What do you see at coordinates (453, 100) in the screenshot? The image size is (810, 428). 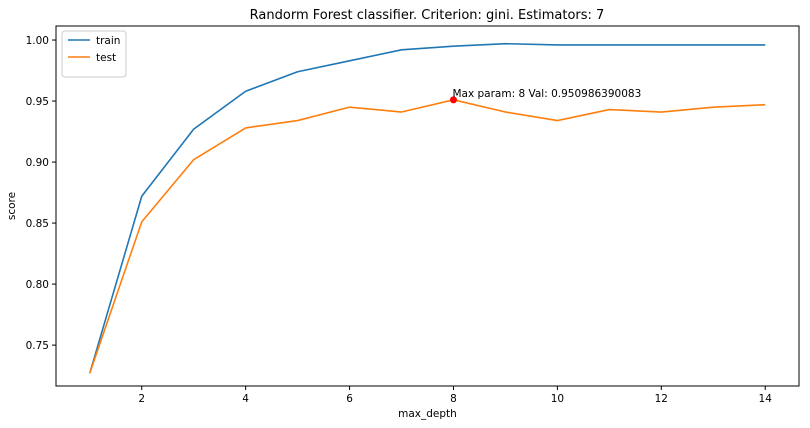 I see `max-point-marker` at bounding box center [453, 100].